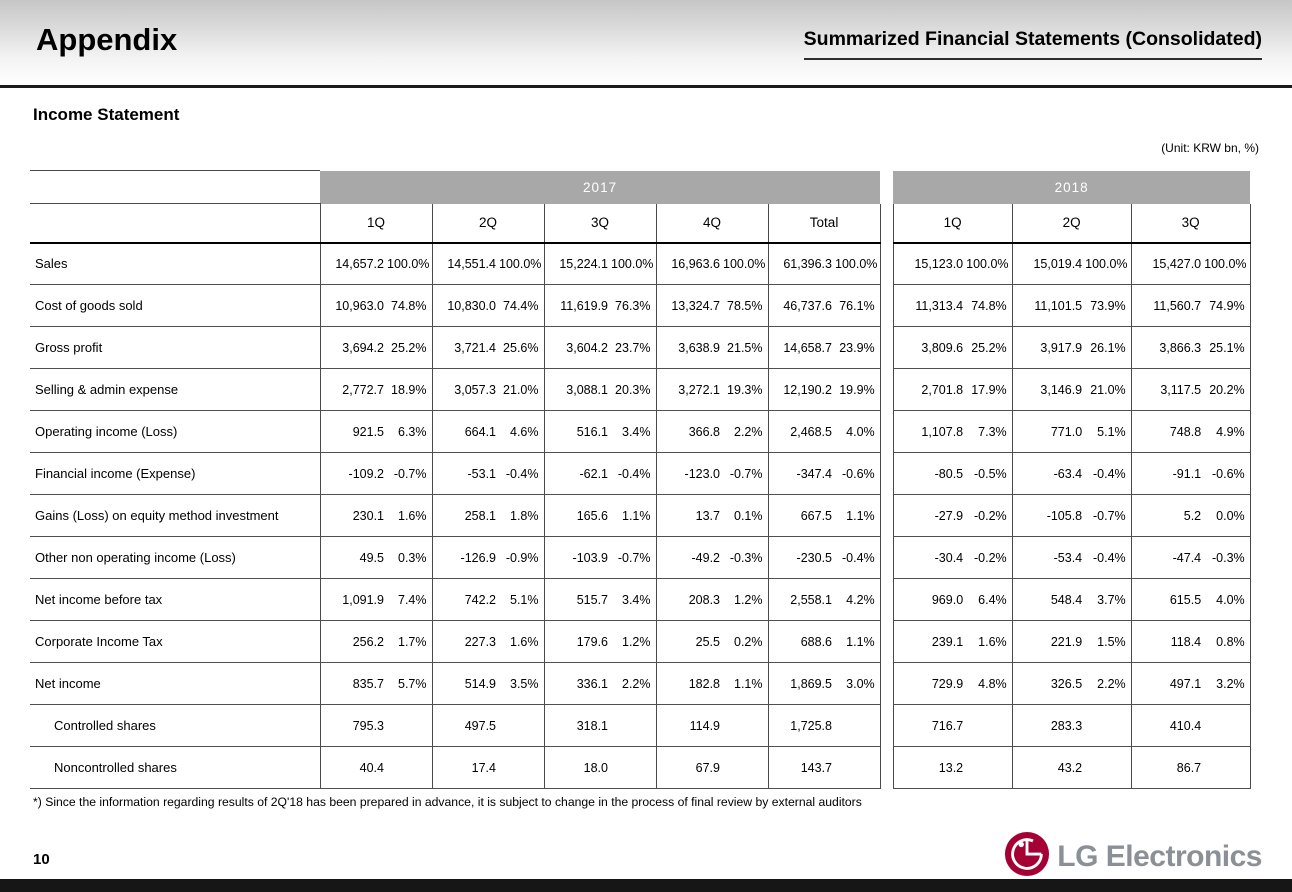 The height and width of the screenshot is (892, 1292). Describe the element at coordinates (1167, 515) in the screenshot. I see `value-cell: 5.2` at that location.